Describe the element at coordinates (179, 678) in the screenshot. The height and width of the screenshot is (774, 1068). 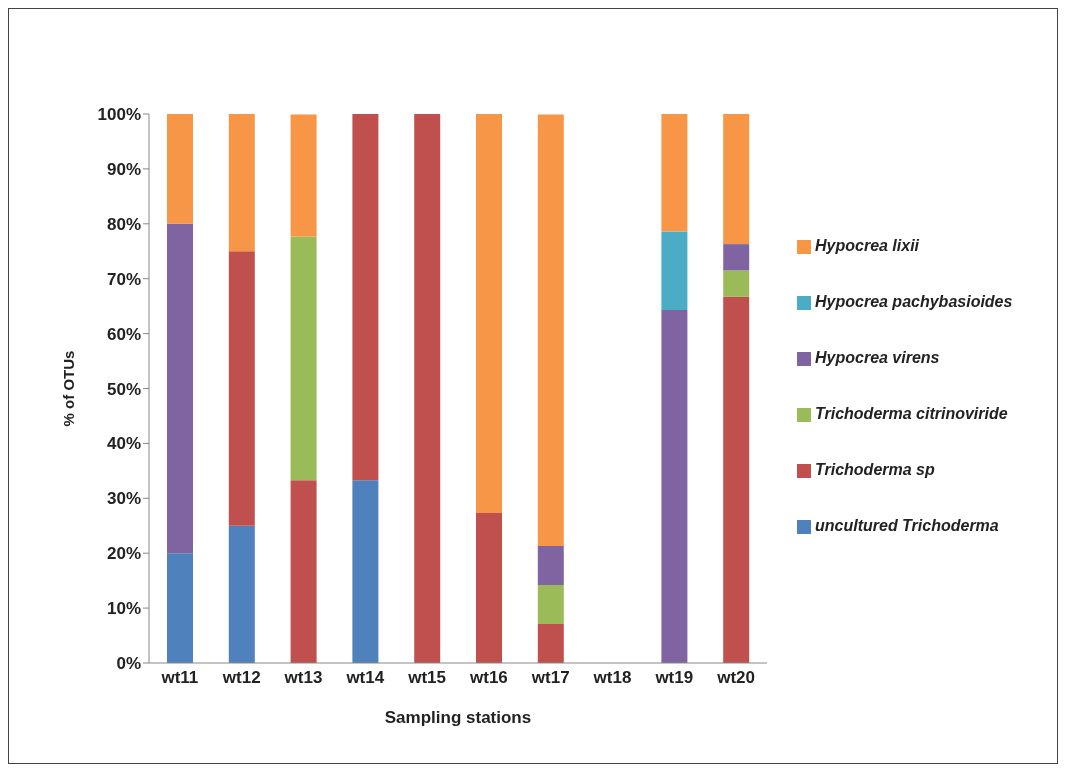
I see `x-tick-label: wt11` at that location.